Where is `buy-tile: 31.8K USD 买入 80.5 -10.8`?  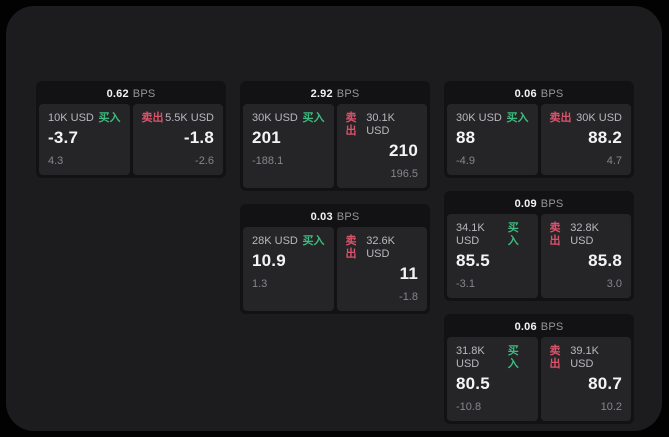 buy-tile: 31.8K USD 买入 80.5 -10.8 is located at coordinates (492, 379).